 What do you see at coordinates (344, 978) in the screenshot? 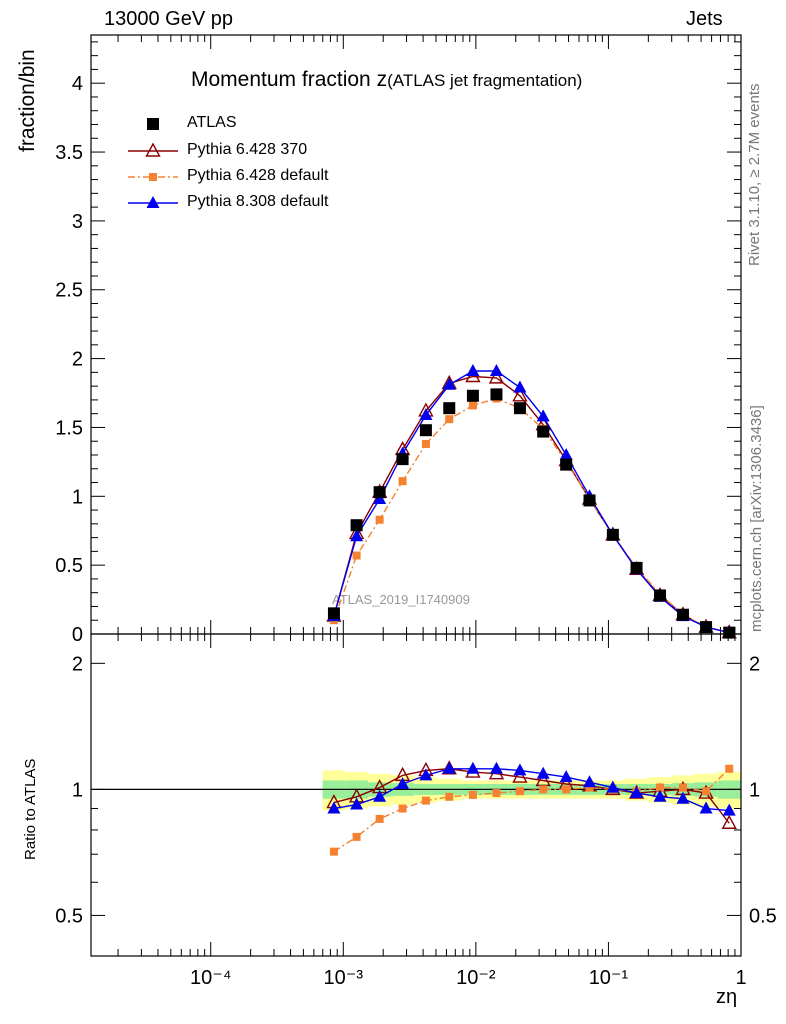
I see `x-tick-label: 10⁻³` at bounding box center [344, 978].